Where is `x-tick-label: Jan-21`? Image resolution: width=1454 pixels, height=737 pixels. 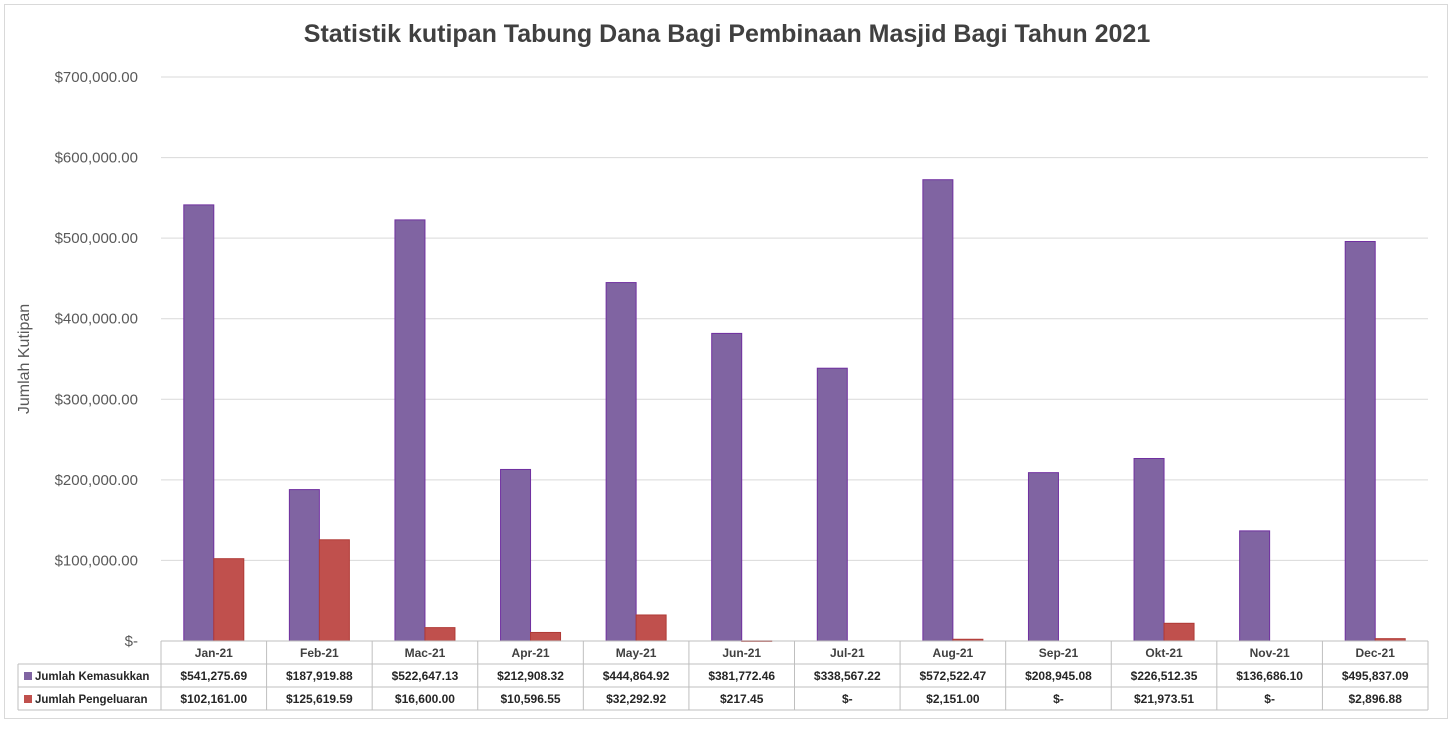 x-tick-label: Jan-21 is located at coordinates (214, 653).